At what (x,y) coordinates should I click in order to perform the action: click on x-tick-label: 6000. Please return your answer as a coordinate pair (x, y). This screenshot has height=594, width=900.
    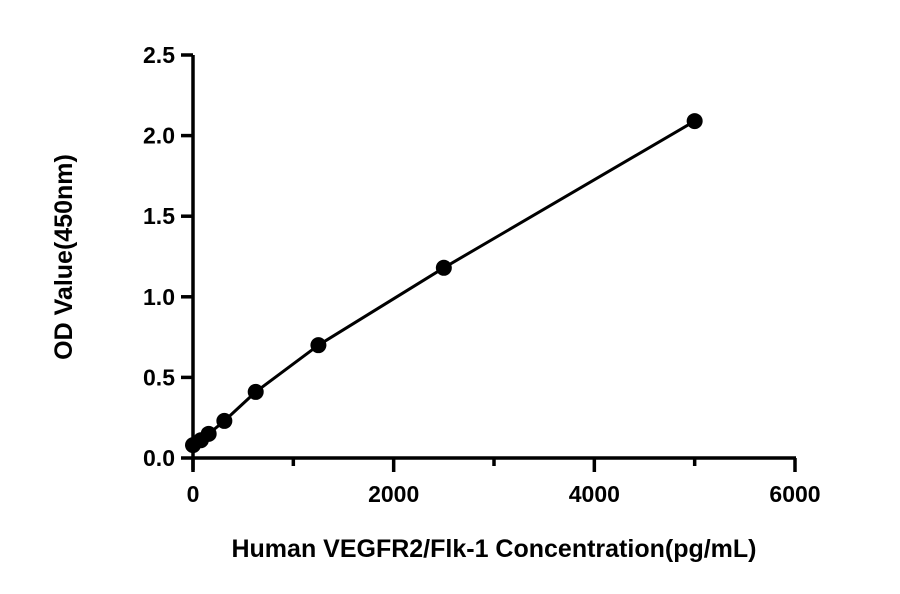
    Looking at the image, I should click on (794, 494).